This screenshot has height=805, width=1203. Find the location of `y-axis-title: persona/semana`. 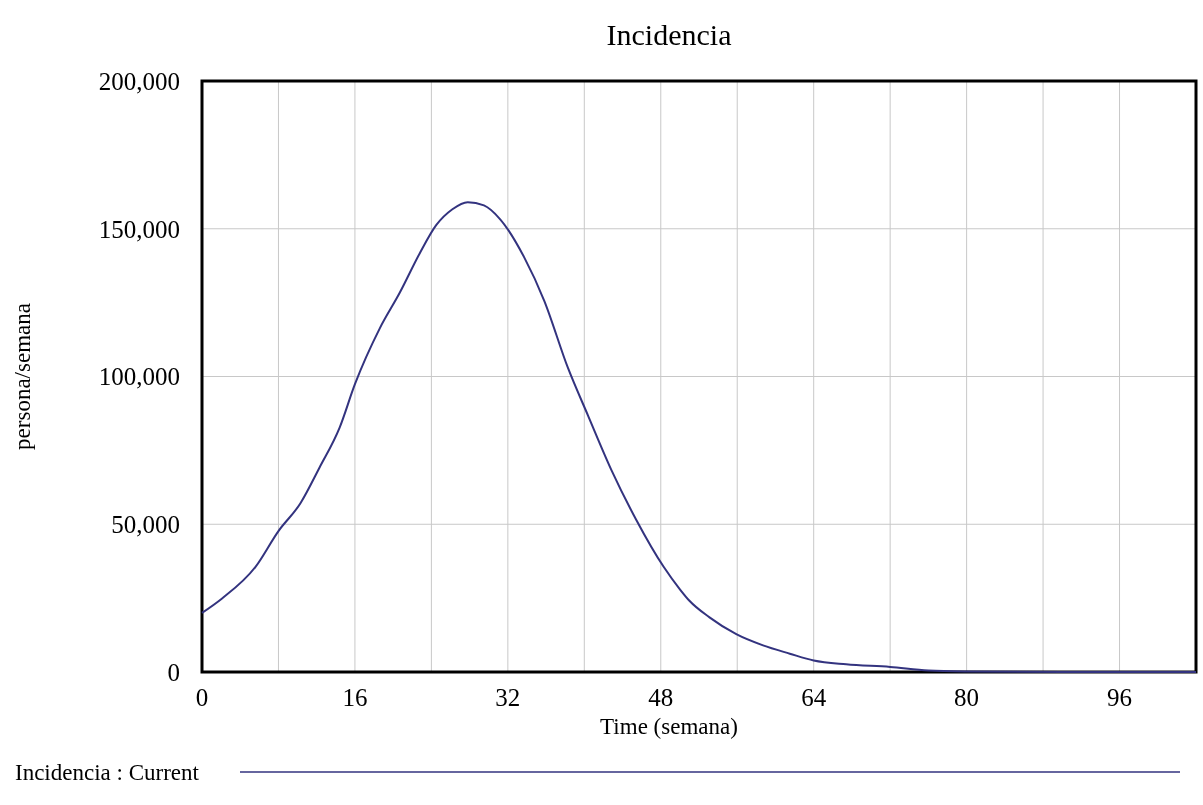

y-axis-title: persona/semana is located at coordinates (22, 376).